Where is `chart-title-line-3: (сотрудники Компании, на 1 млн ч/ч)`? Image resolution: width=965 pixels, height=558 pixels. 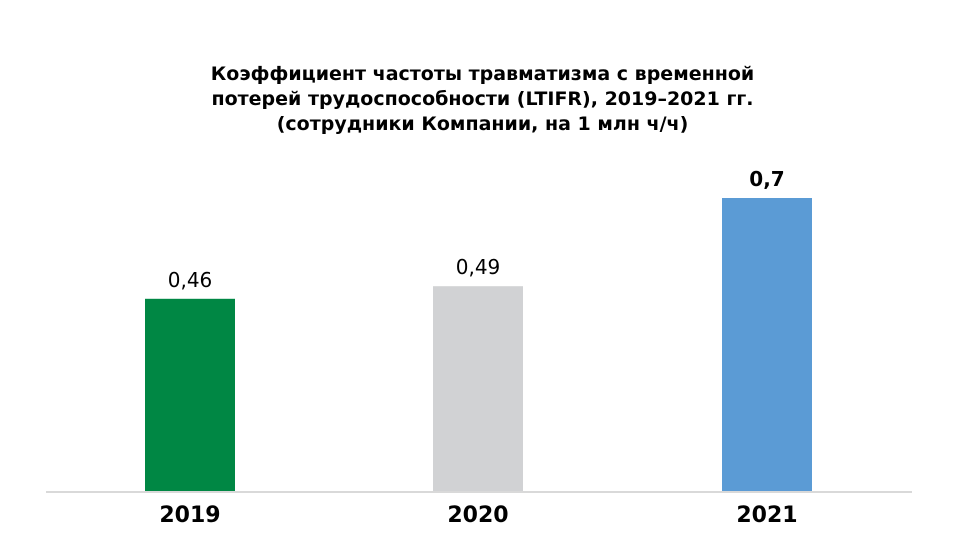
chart-title-line-3: (сотрудники Компании, на 1 млн ч/ч) is located at coordinates (482, 124).